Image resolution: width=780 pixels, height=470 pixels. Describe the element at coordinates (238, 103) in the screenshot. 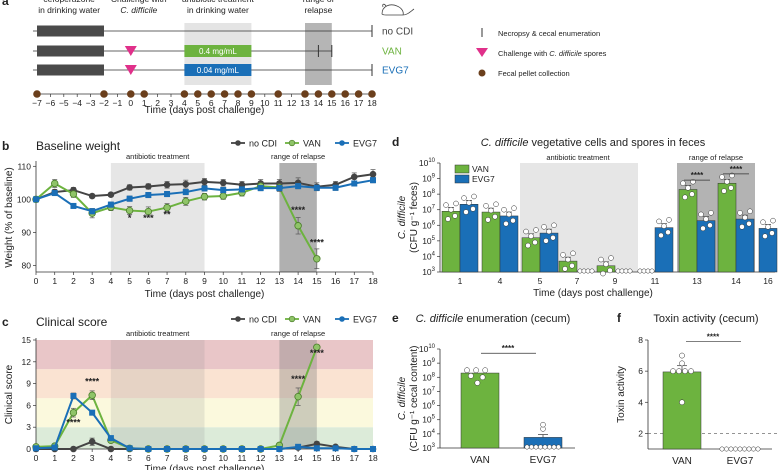

I see `axis-tick-label: 8` at that location.